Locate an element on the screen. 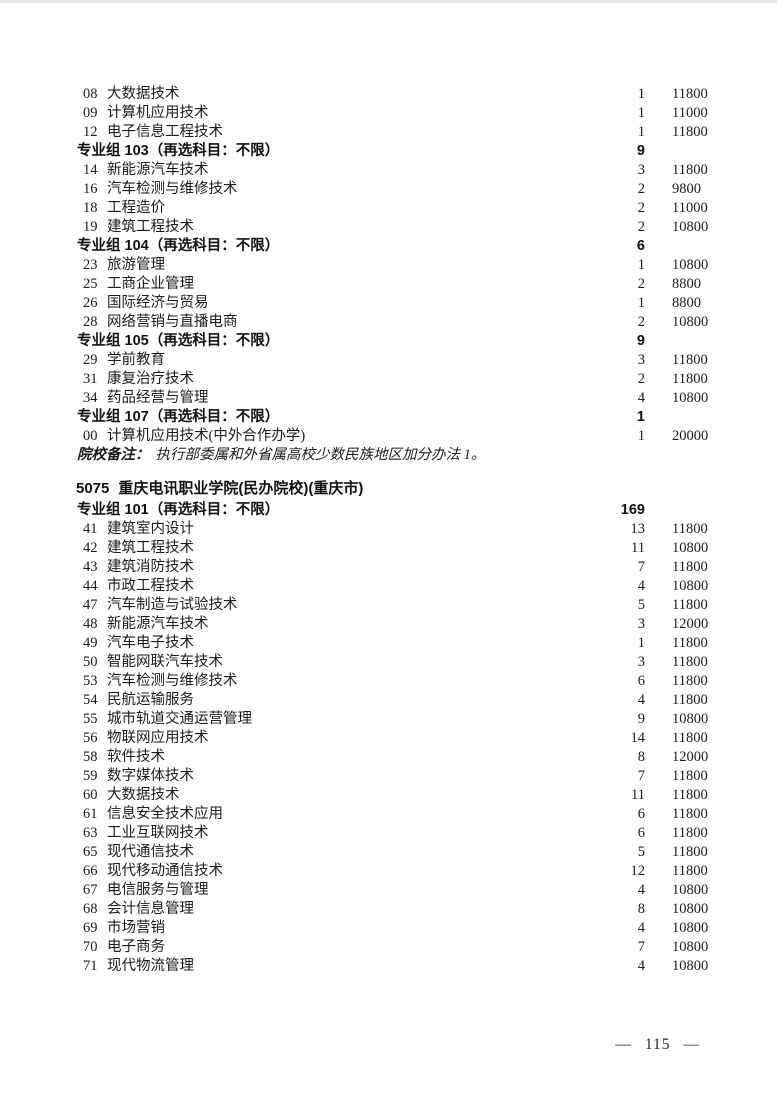 The width and height of the screenshot is (777, 1112). major-row: 26 国际经济与贸易 1 8800 is located at coordinates (388, 303).